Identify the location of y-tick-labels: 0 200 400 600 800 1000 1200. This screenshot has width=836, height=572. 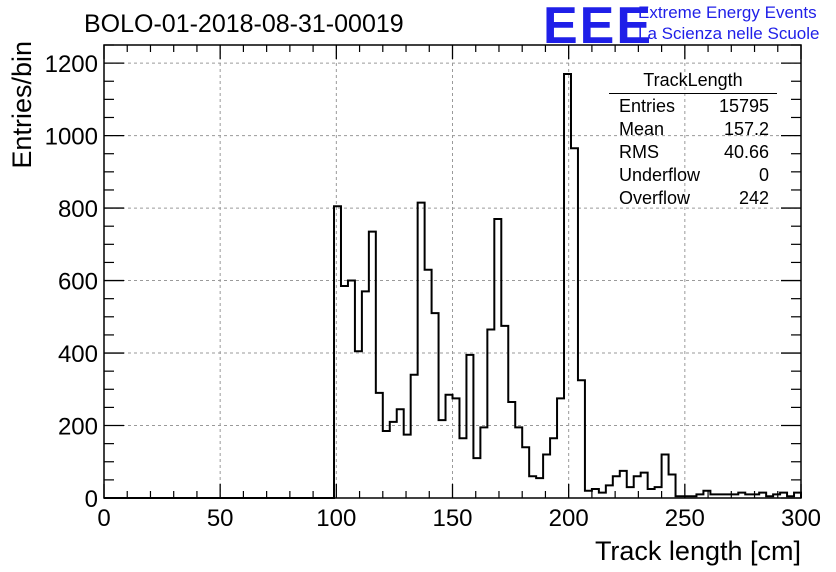
(71, 282).